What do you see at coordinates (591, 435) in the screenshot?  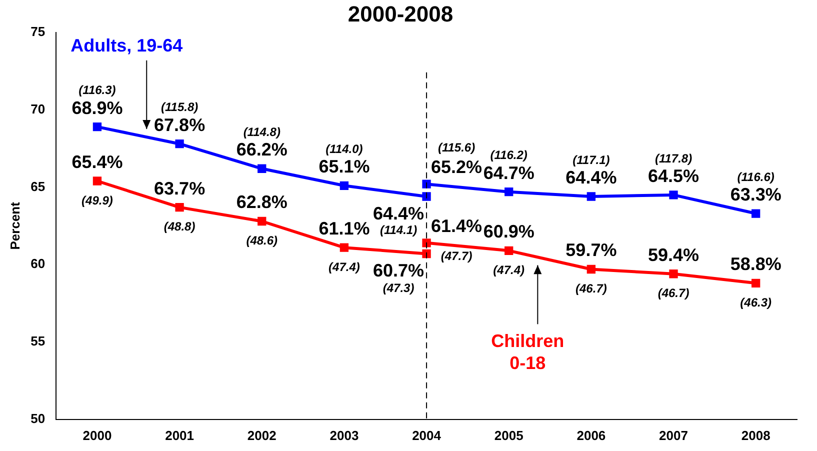 I see `x-tick-label: 2006` at bounding box center [591, 435].